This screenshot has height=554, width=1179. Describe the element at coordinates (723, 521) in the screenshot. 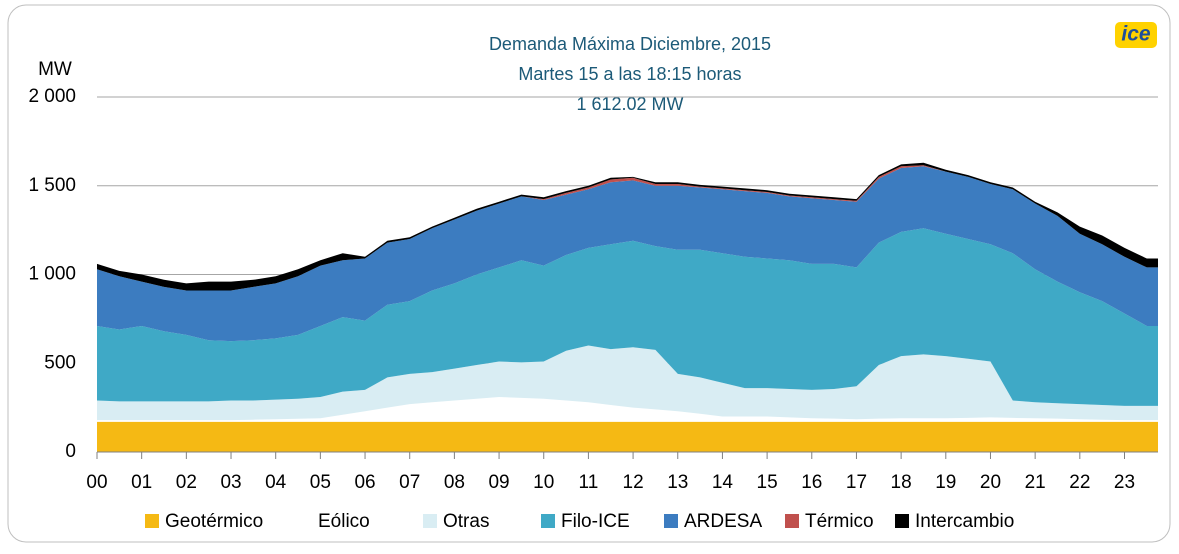

I see `legend-label: ARDESA` at that location.